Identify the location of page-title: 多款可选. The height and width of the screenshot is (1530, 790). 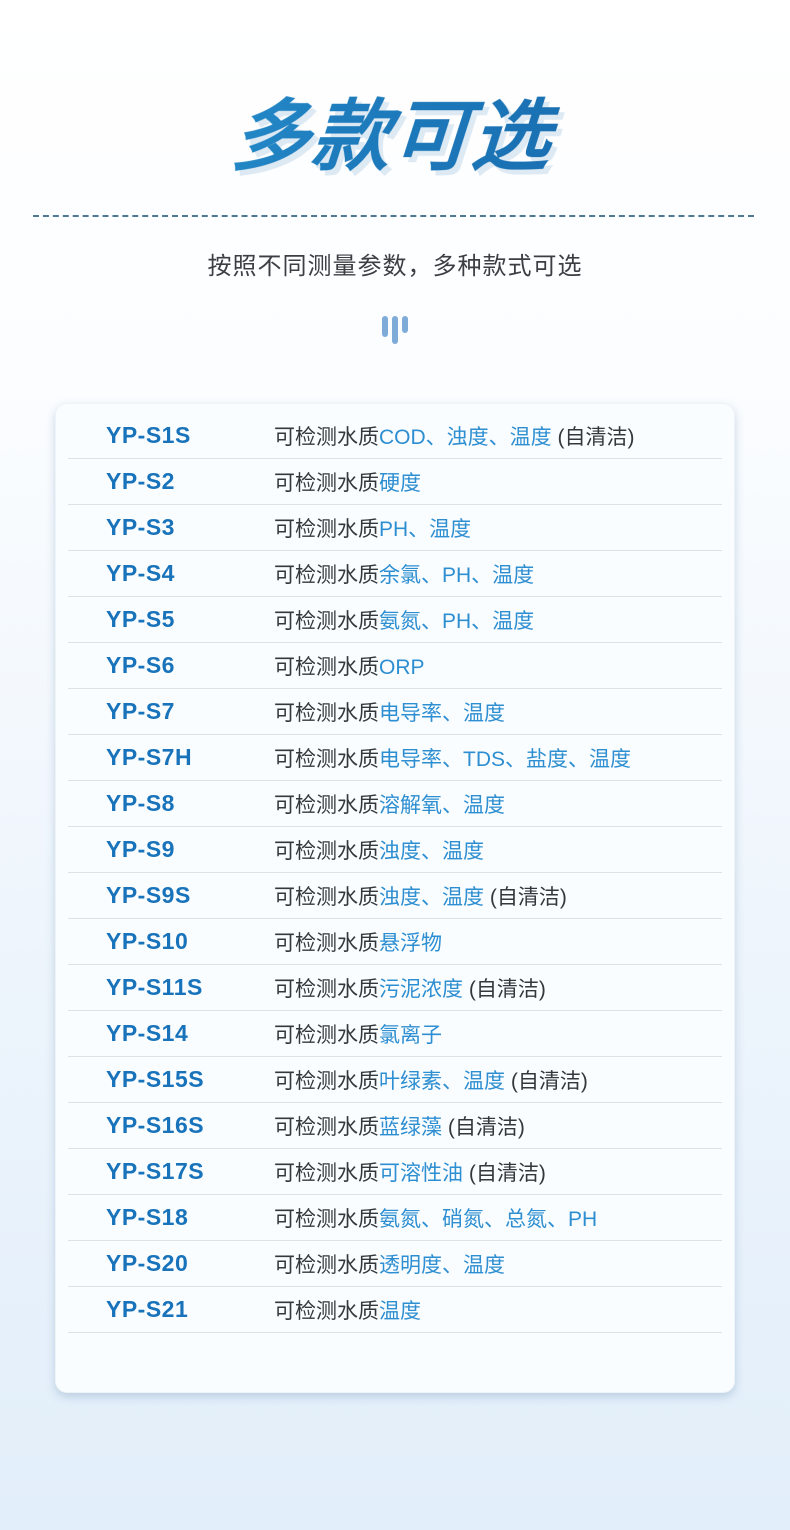
(395, 93).